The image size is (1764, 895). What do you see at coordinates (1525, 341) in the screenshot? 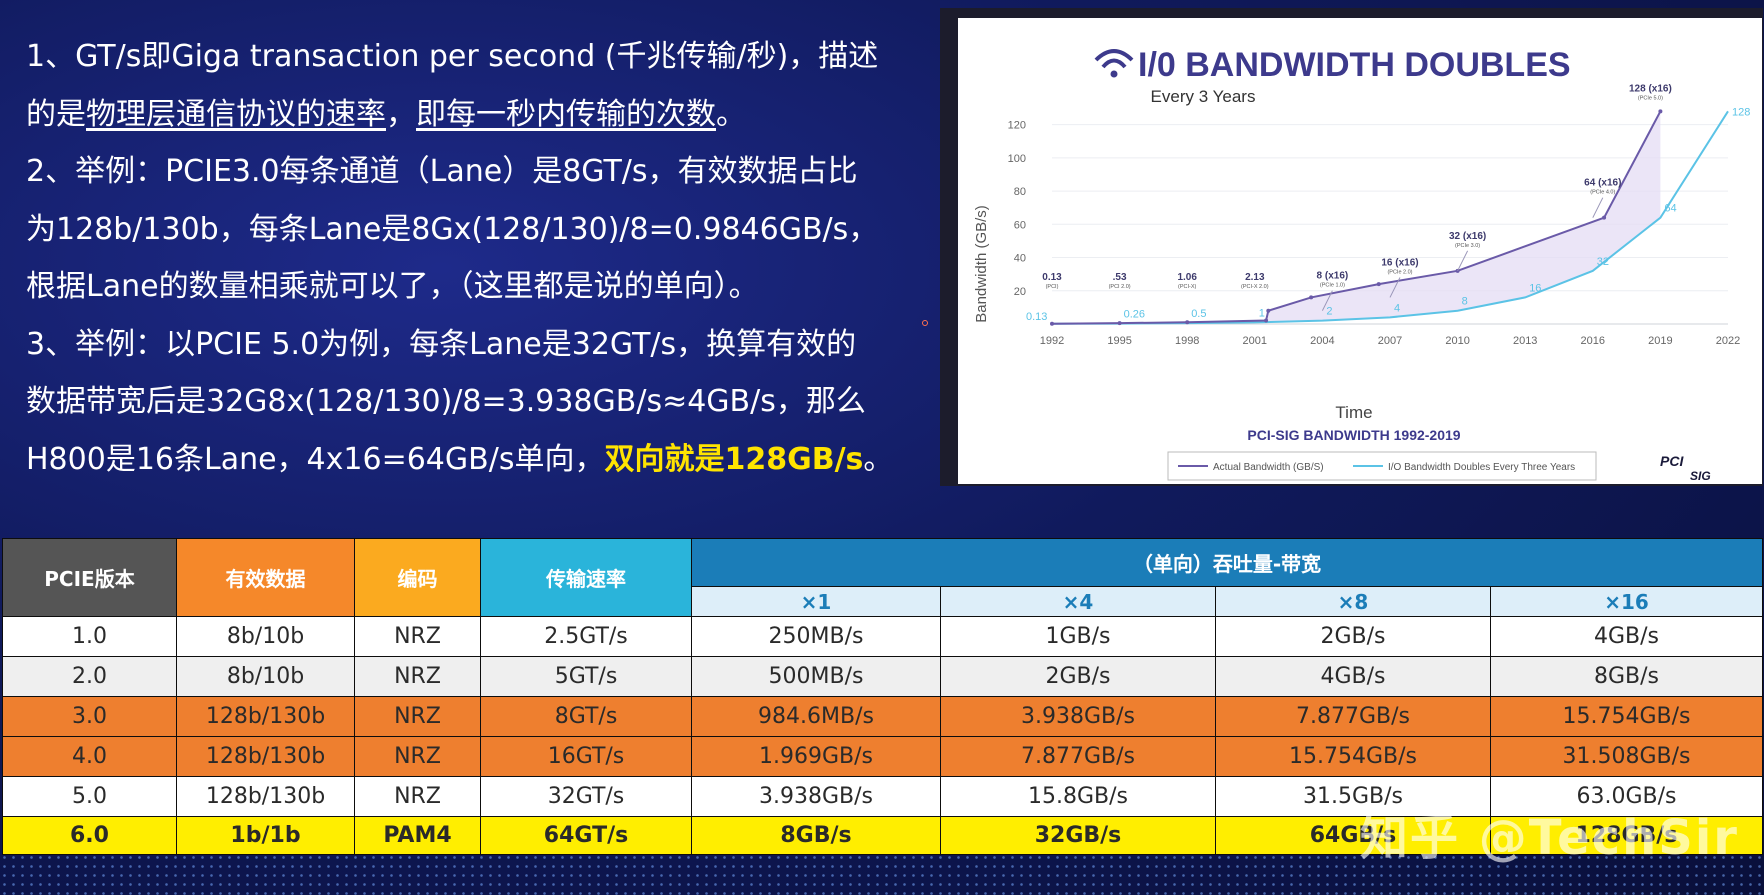
I see `x-tick-label: 2013` at bounding box center [1525, 341].